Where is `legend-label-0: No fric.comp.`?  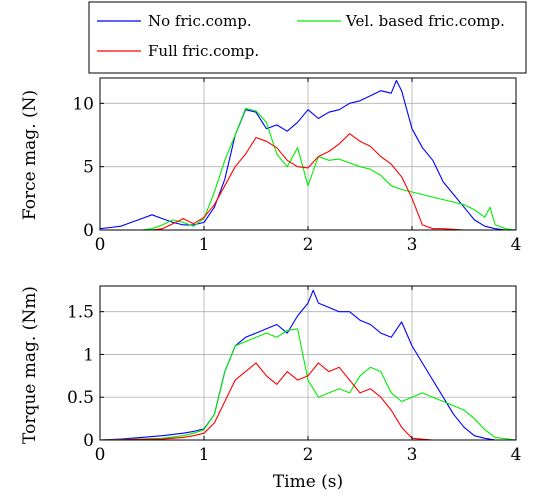
legend-label-0: No fric.comp. is located at coordinates (200, 21).